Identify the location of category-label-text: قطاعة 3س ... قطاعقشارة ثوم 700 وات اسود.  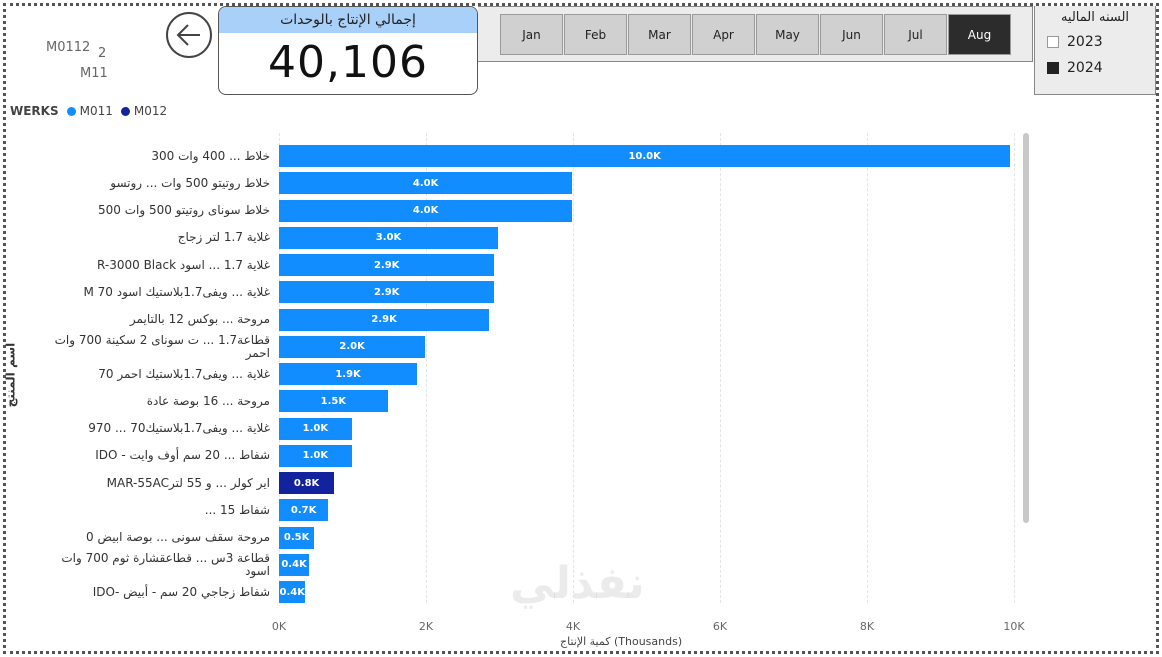
(165, 564).